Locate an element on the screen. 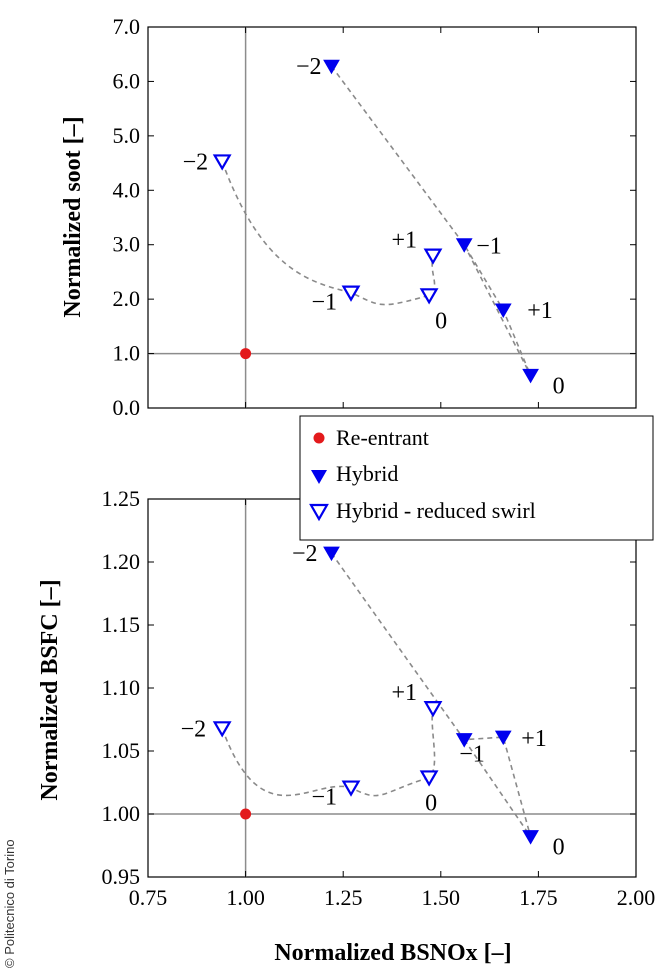 The height and width of the screenshot is (973, 663). legend-marker-hybrid is located at coordinates (319, 477).